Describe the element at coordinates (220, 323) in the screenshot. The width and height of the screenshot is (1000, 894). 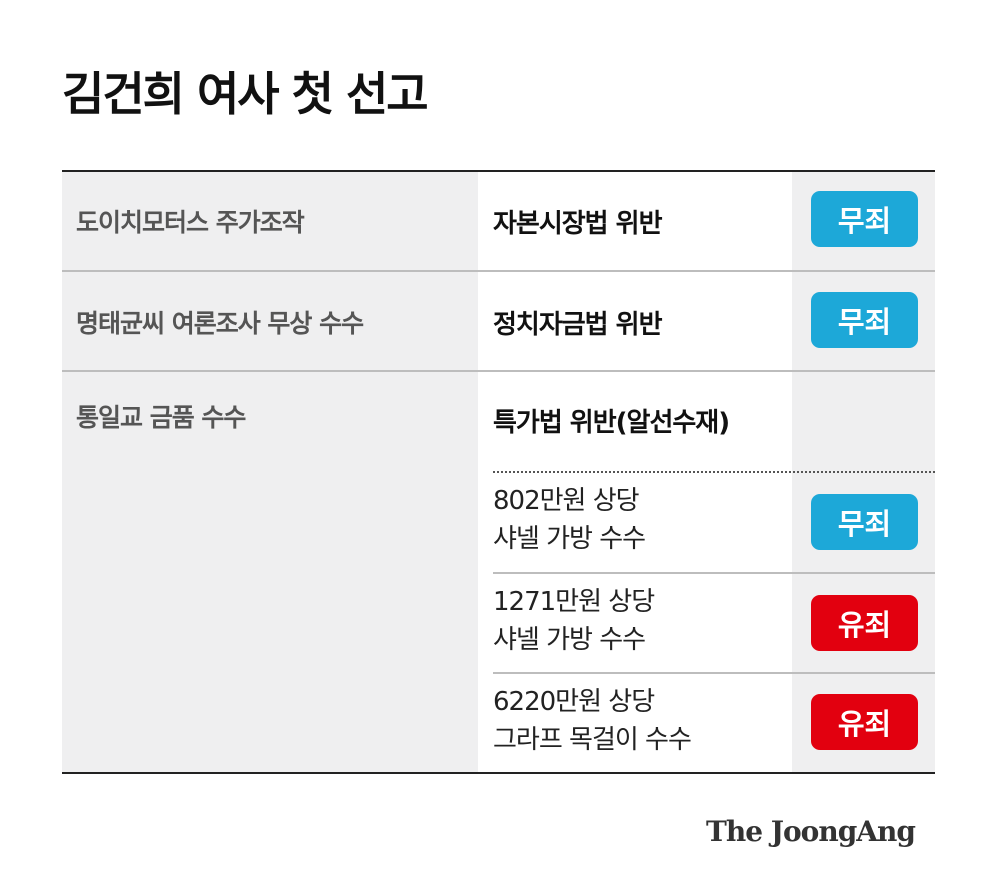
I see `category-label: 명태균씨 여론조사 무상 수수` at that location.